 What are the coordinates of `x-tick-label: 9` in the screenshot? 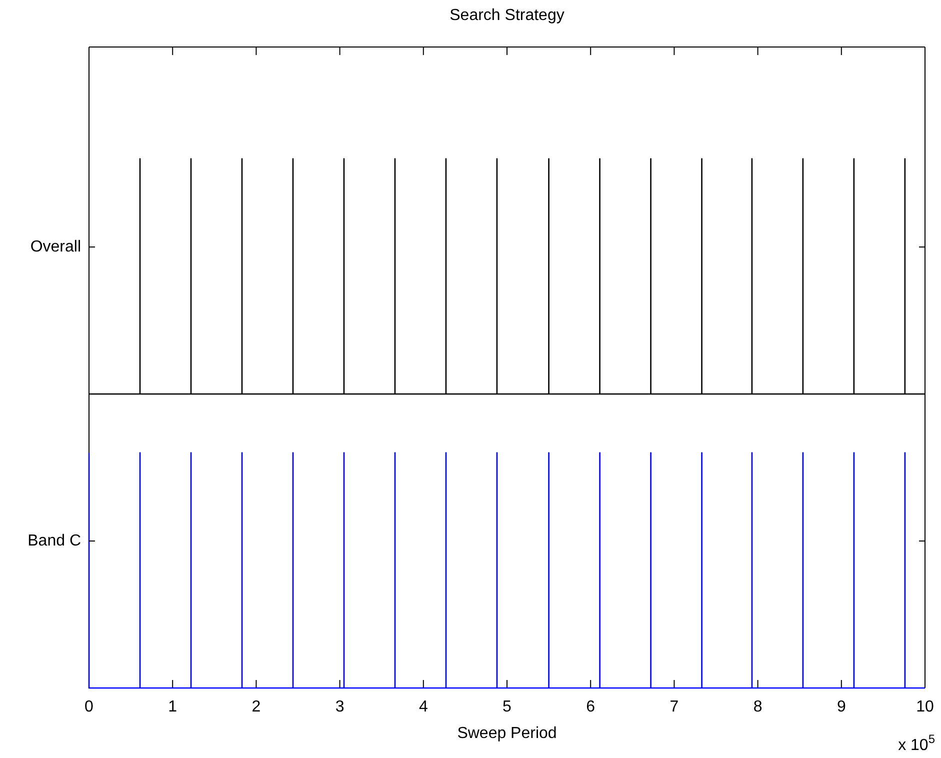 It's located at (841, 707).